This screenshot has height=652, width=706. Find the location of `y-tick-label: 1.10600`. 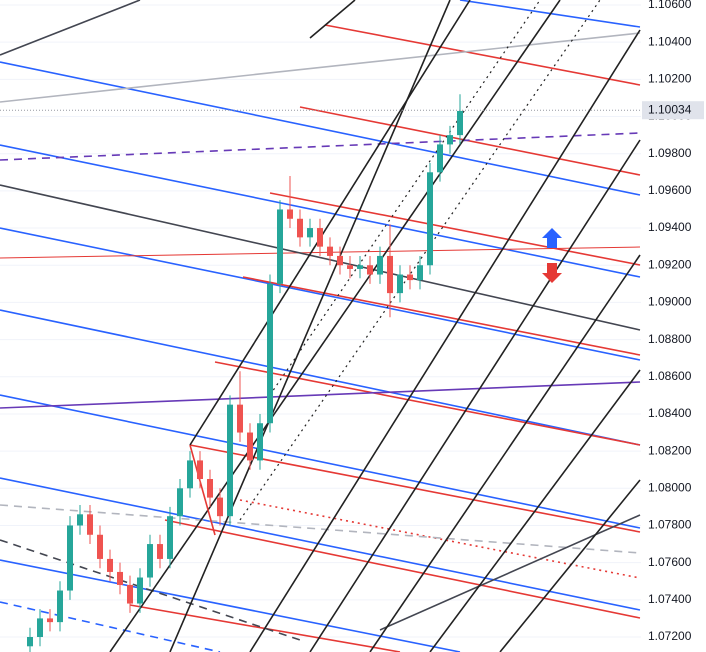

y-tick-label: 1.10600 is located at coordinates (670, 5).